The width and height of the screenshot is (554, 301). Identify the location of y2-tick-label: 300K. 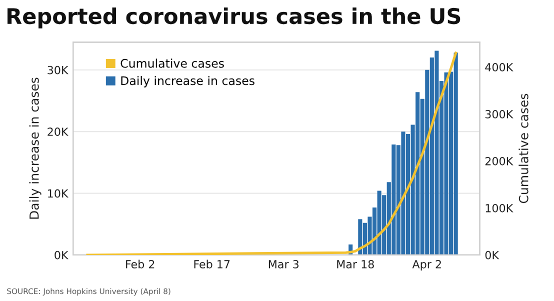
(499, 114).